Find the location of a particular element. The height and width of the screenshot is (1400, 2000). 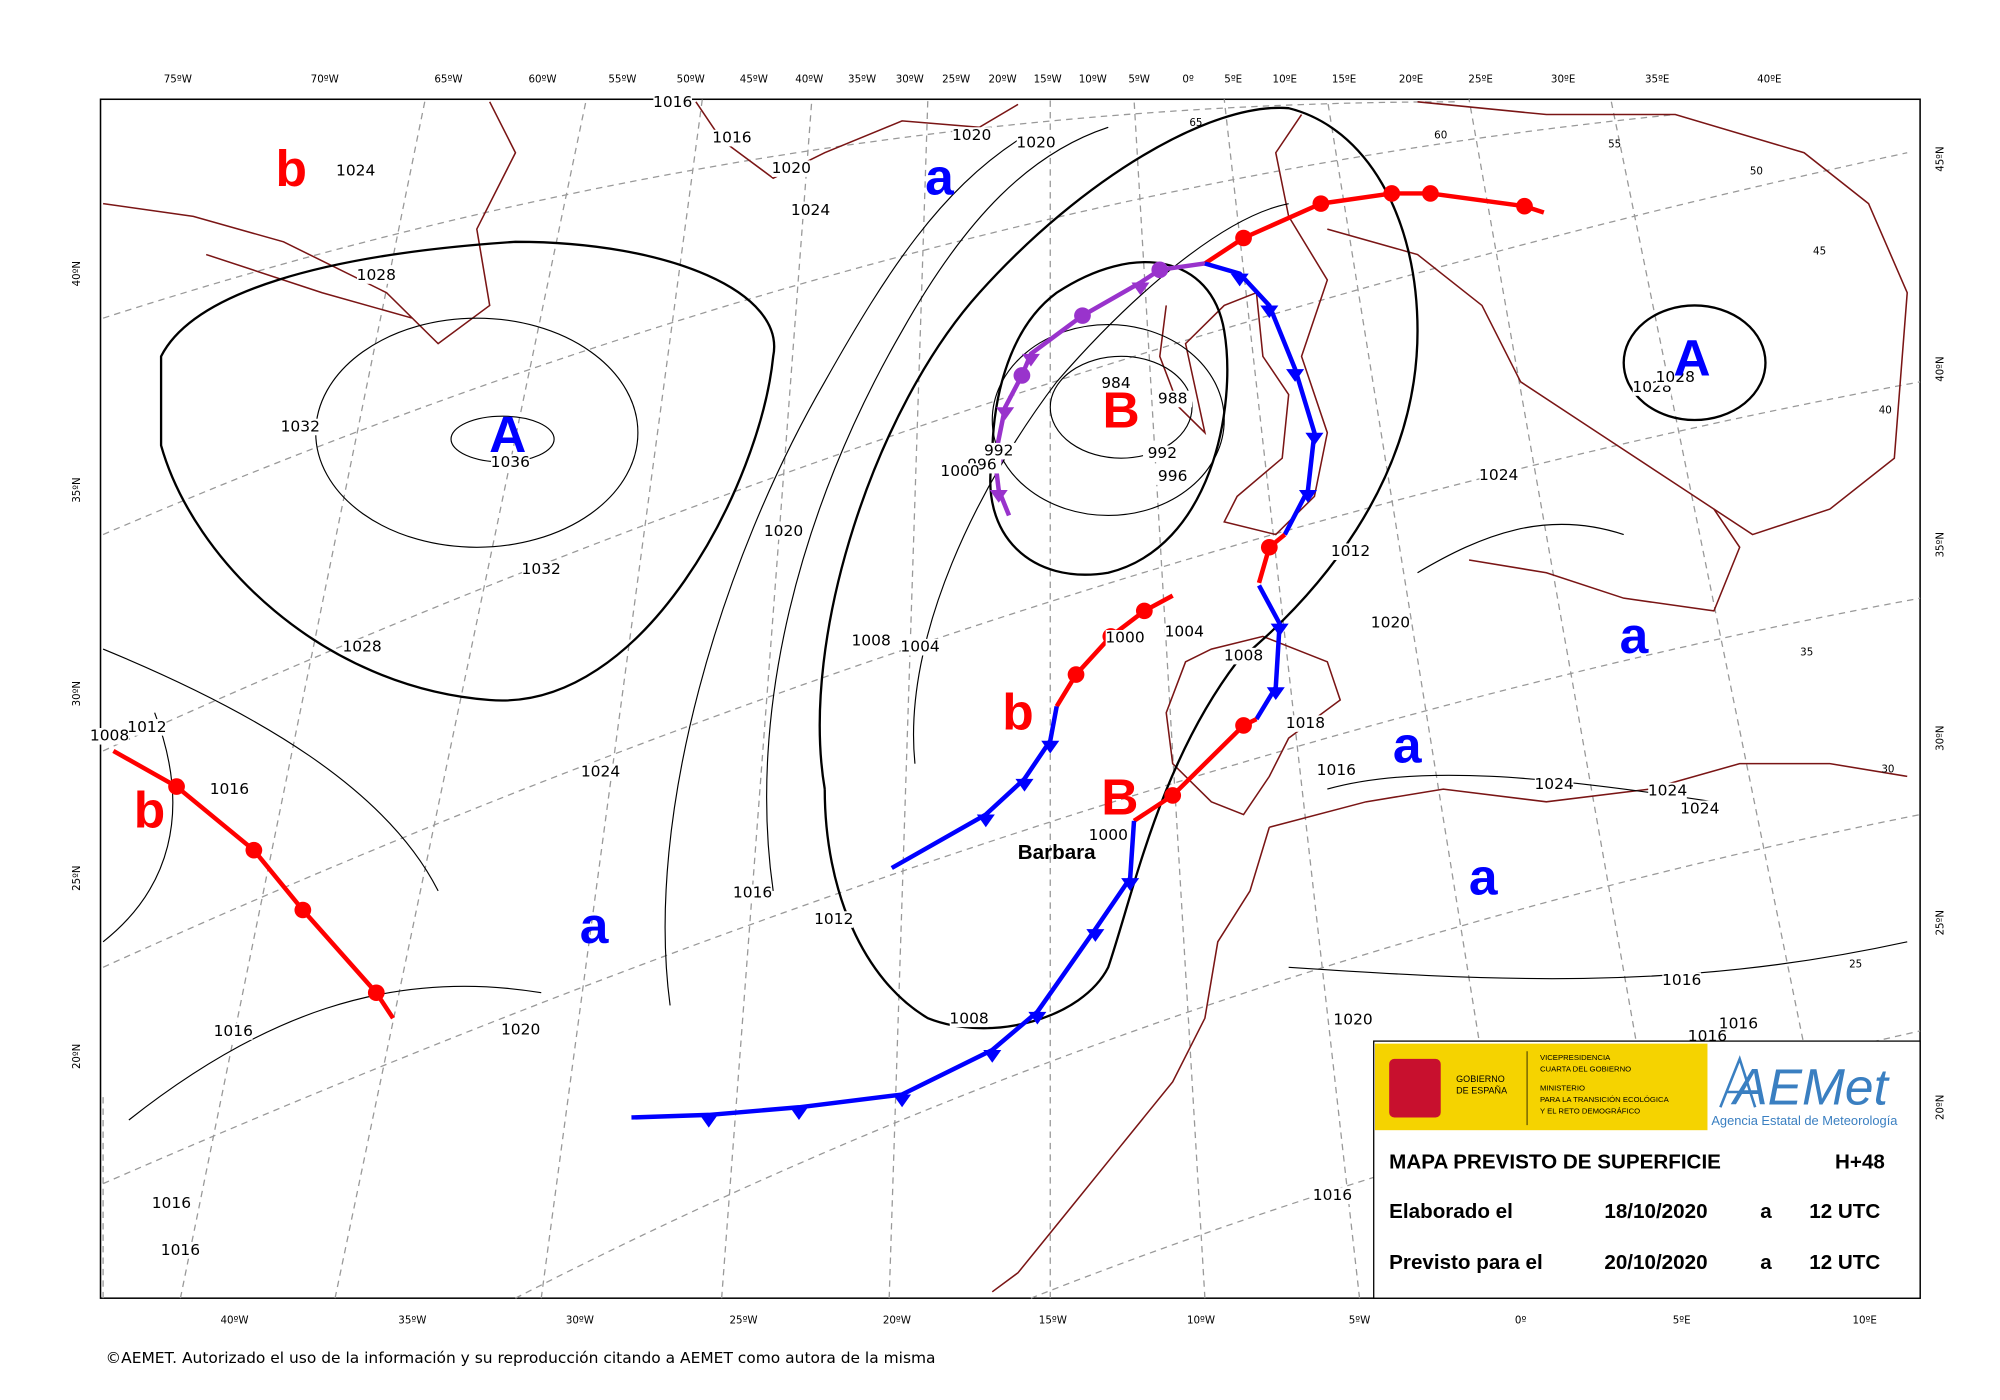

logo-text: GOBIERNO is located at coordinates (1480, 1079).